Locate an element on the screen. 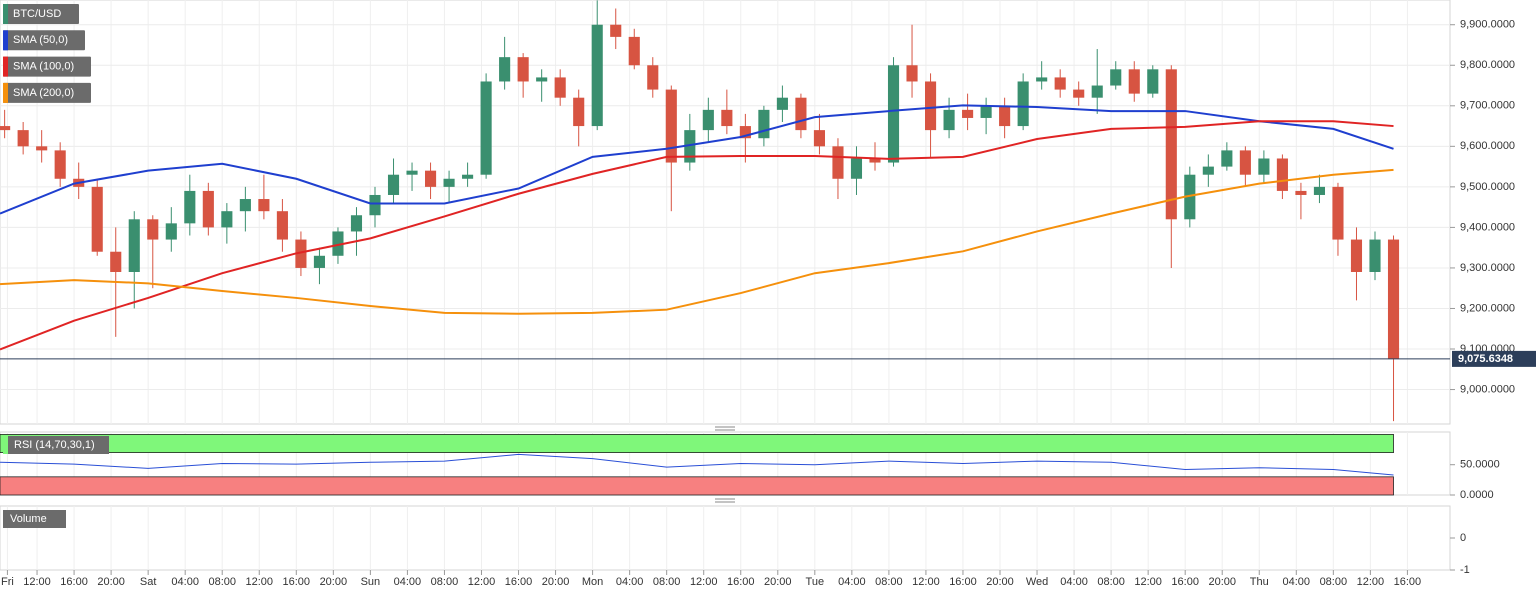 The image size is (1536, 596). legend-label: SMA (50,0) is located at coordinates (40, 40).